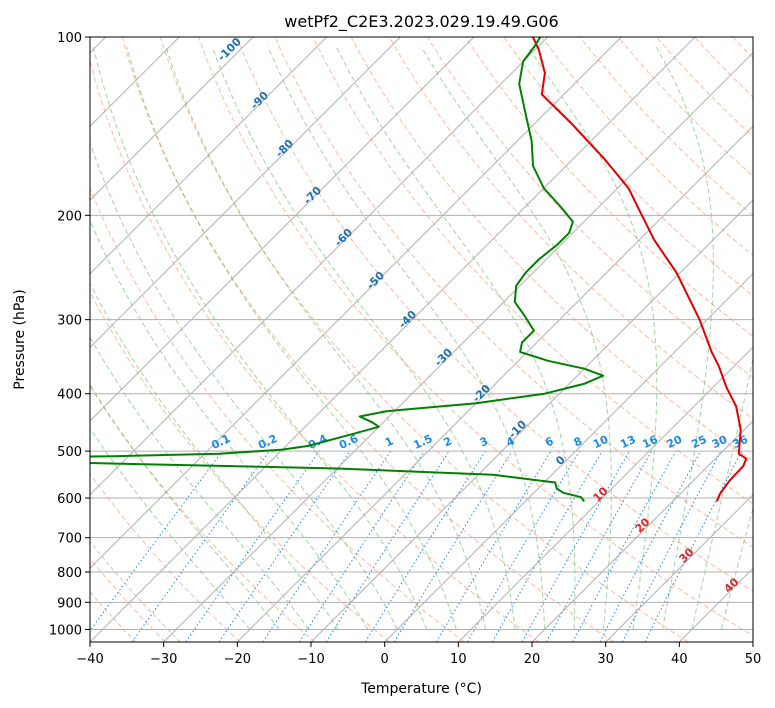 This screenshot has height=708, width=775. Describe the element at coordinates (69, 499) in the screenshot. I see `y-tick-label: 600` at that location.